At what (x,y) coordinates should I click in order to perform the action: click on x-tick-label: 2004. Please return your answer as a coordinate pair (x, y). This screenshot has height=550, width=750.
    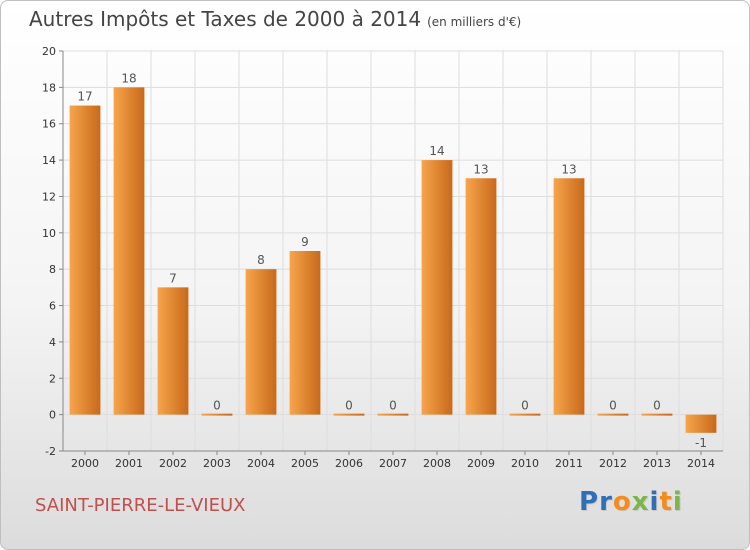
    Looking at the image, I should click on (261, 463).